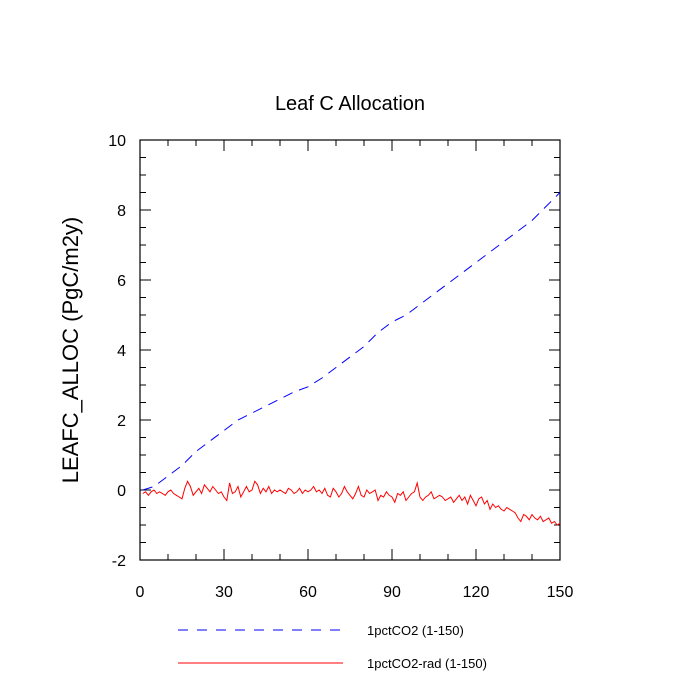  Describe the element at coordinates (70, 350) in the screenshot. I see `y-axis-label: LEAFC_ALLOC (PgC/m2y)` at that location.